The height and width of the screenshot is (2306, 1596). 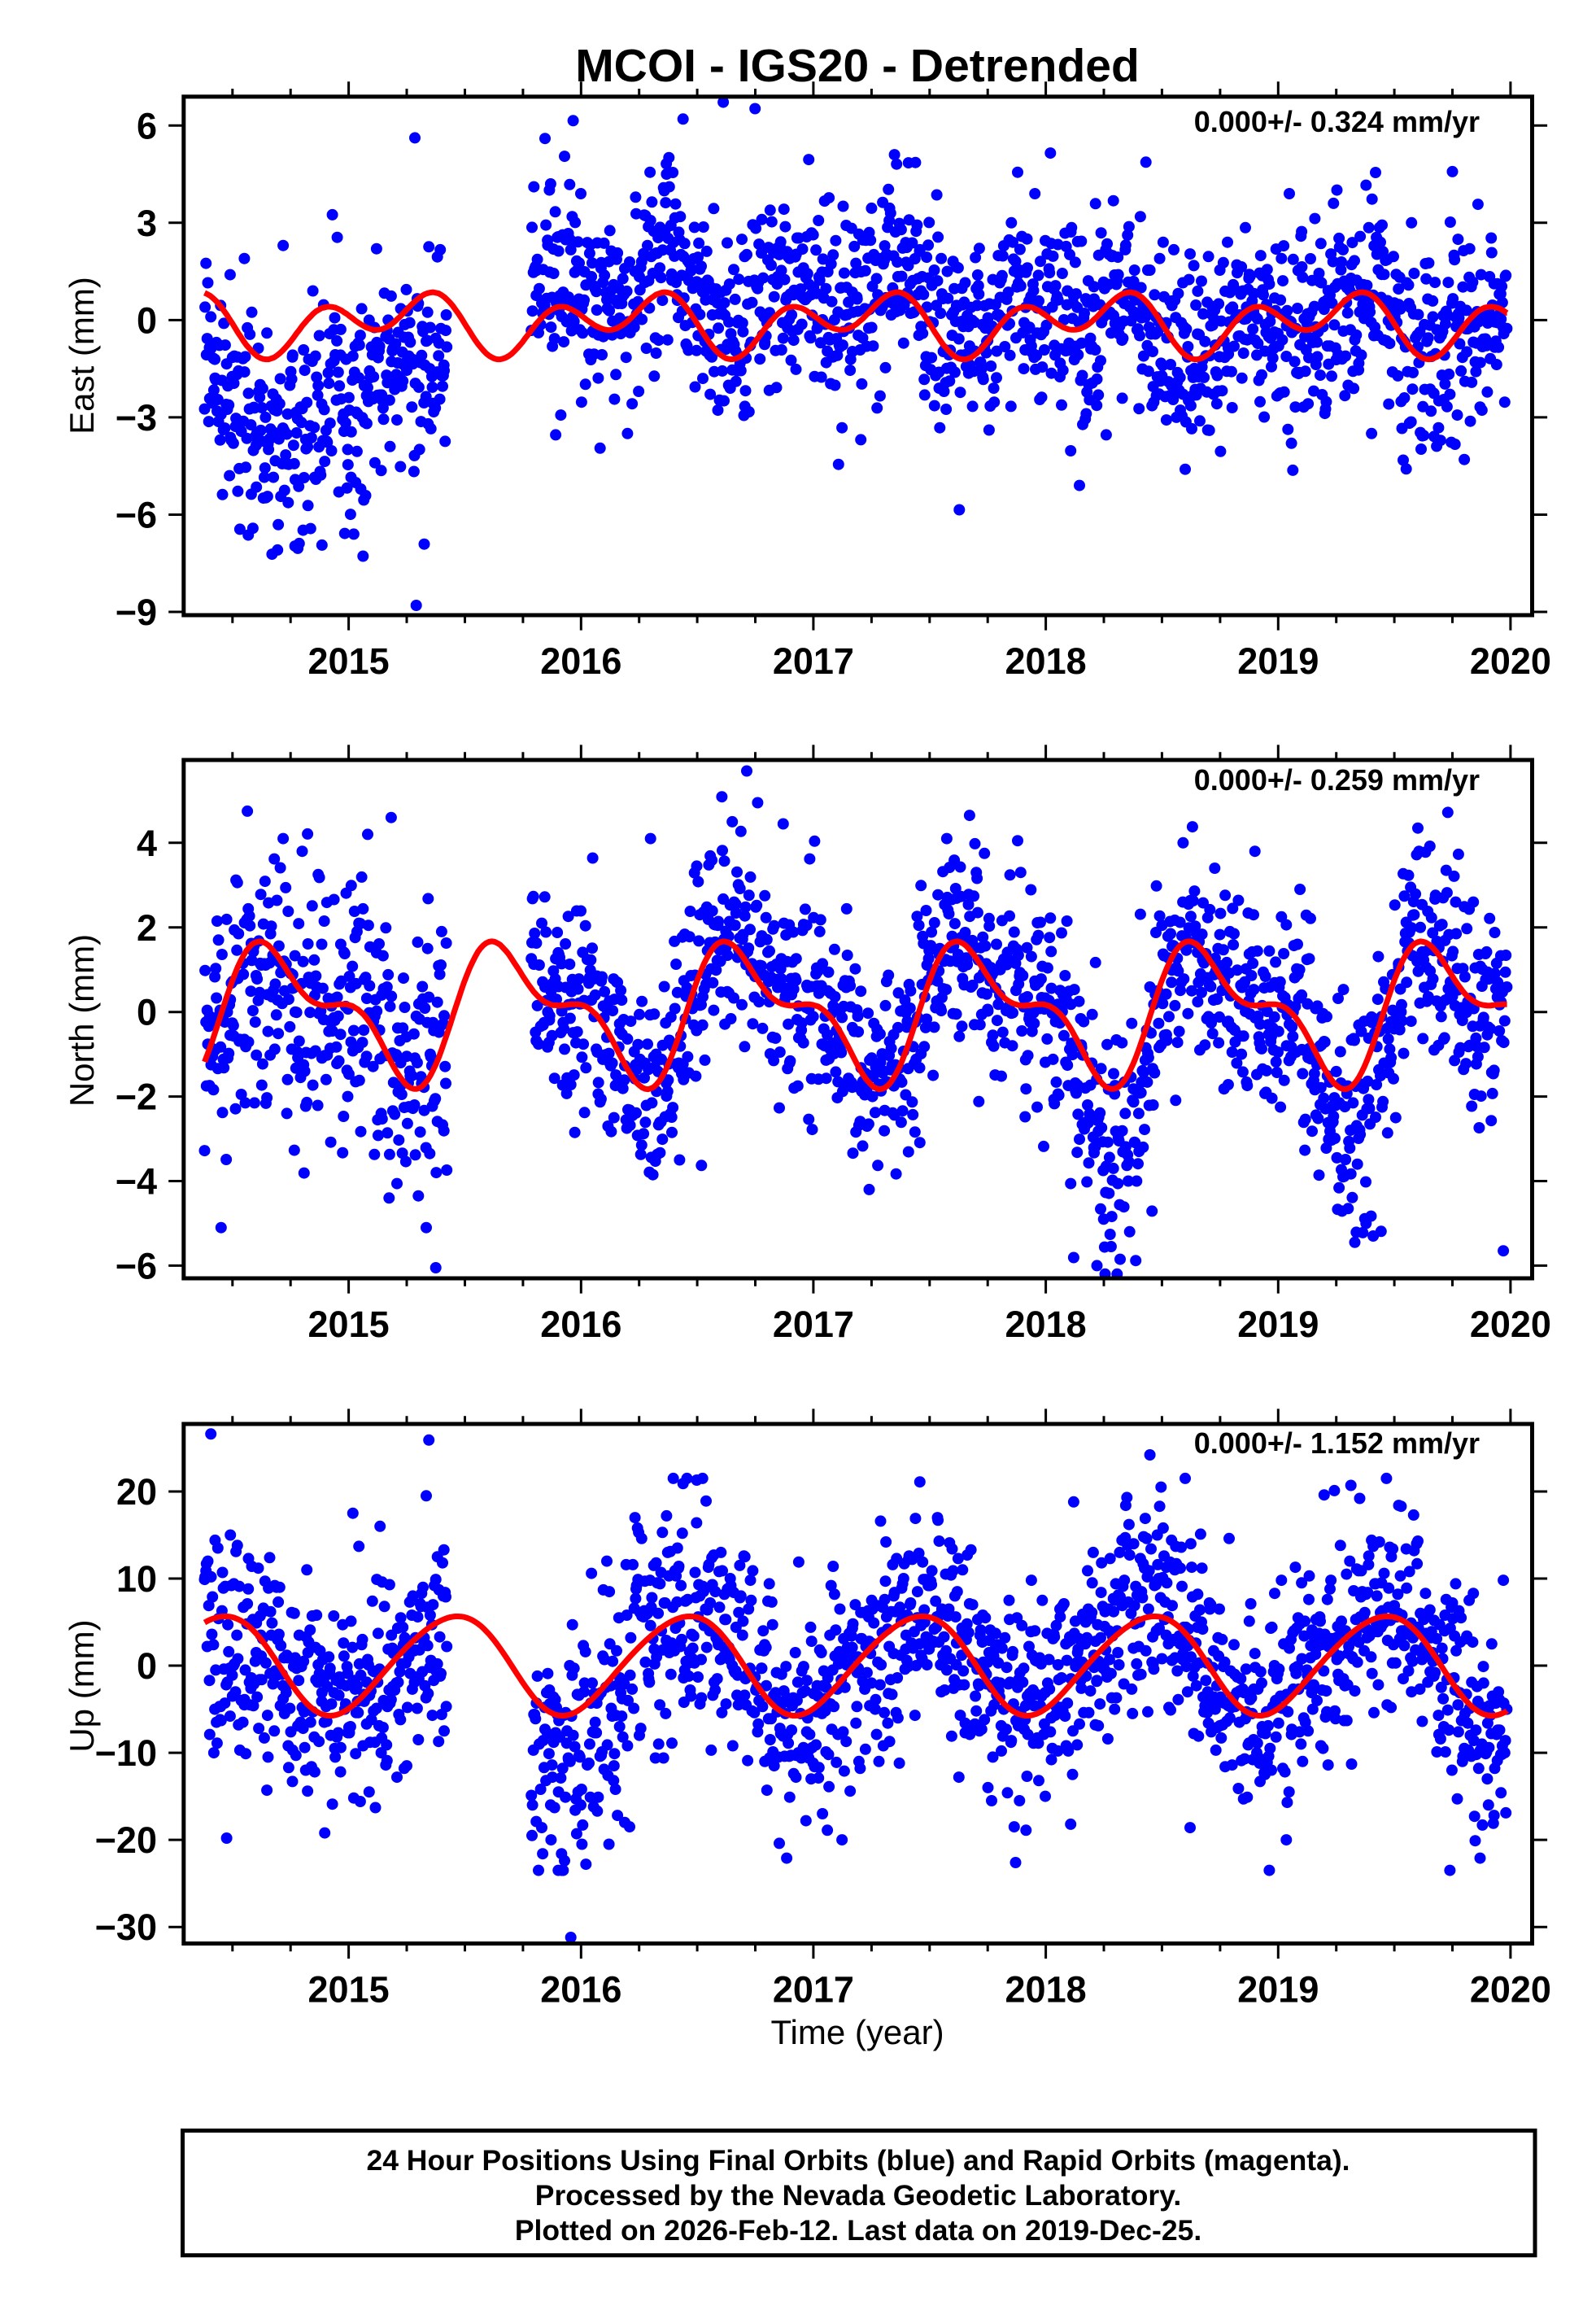 What do you see at coordinates (126, 1927) in the screenshot?
I see `y-tick-label: −30` at bounding box center [126, 1927].